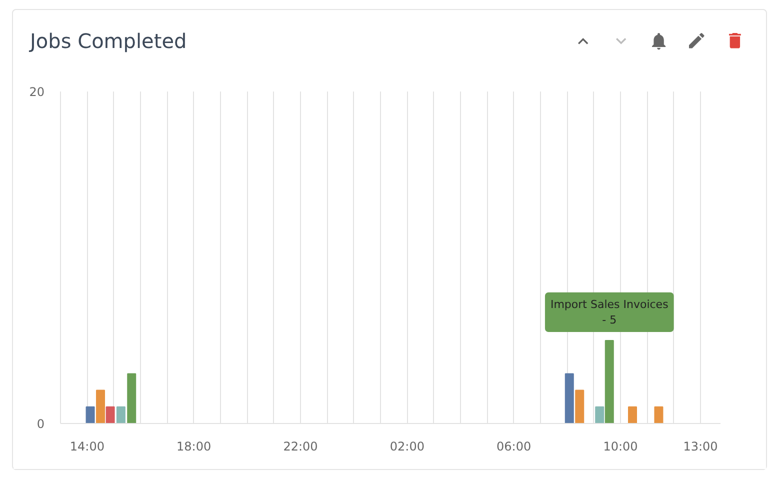 The height and width of the screenshot is (480, 782). I want to click on y-tick-label: 0, so click(40, 424).